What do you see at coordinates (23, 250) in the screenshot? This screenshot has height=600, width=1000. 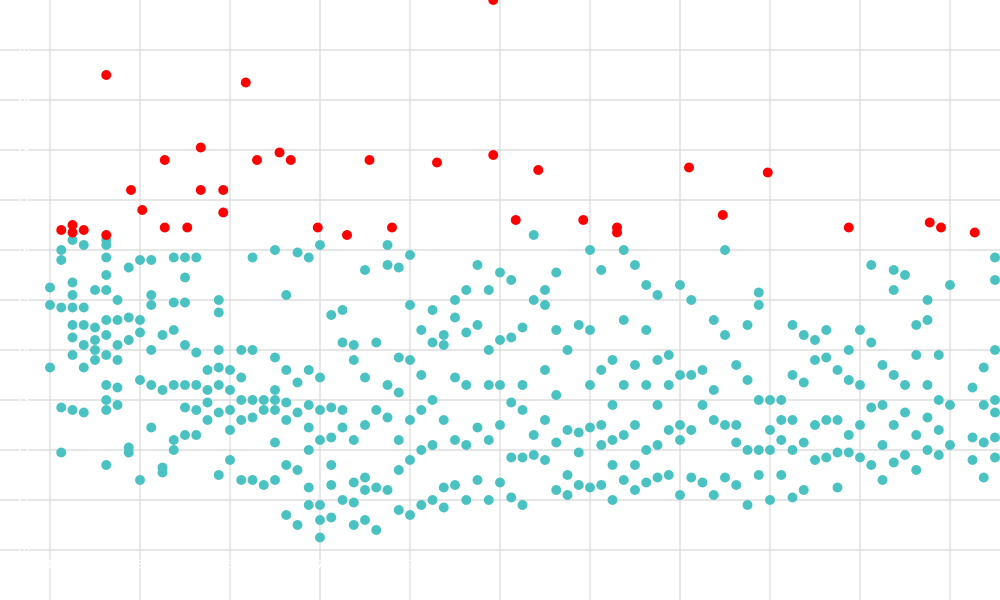 I see `y-tick-label: 16` at bounding box center [23, 250].